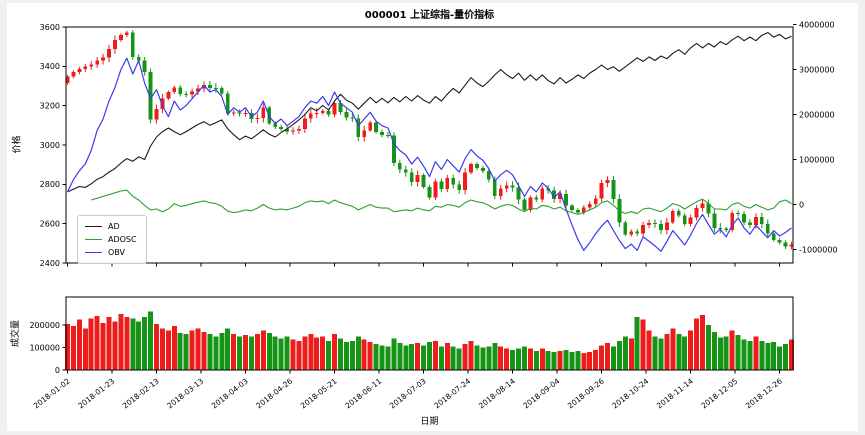 This screenshot has height=435, width=865. What do you see at coordinates (50, 105) in the screenshot?
I see `price-tick-label: 3200` at bounding box center [50, 105].